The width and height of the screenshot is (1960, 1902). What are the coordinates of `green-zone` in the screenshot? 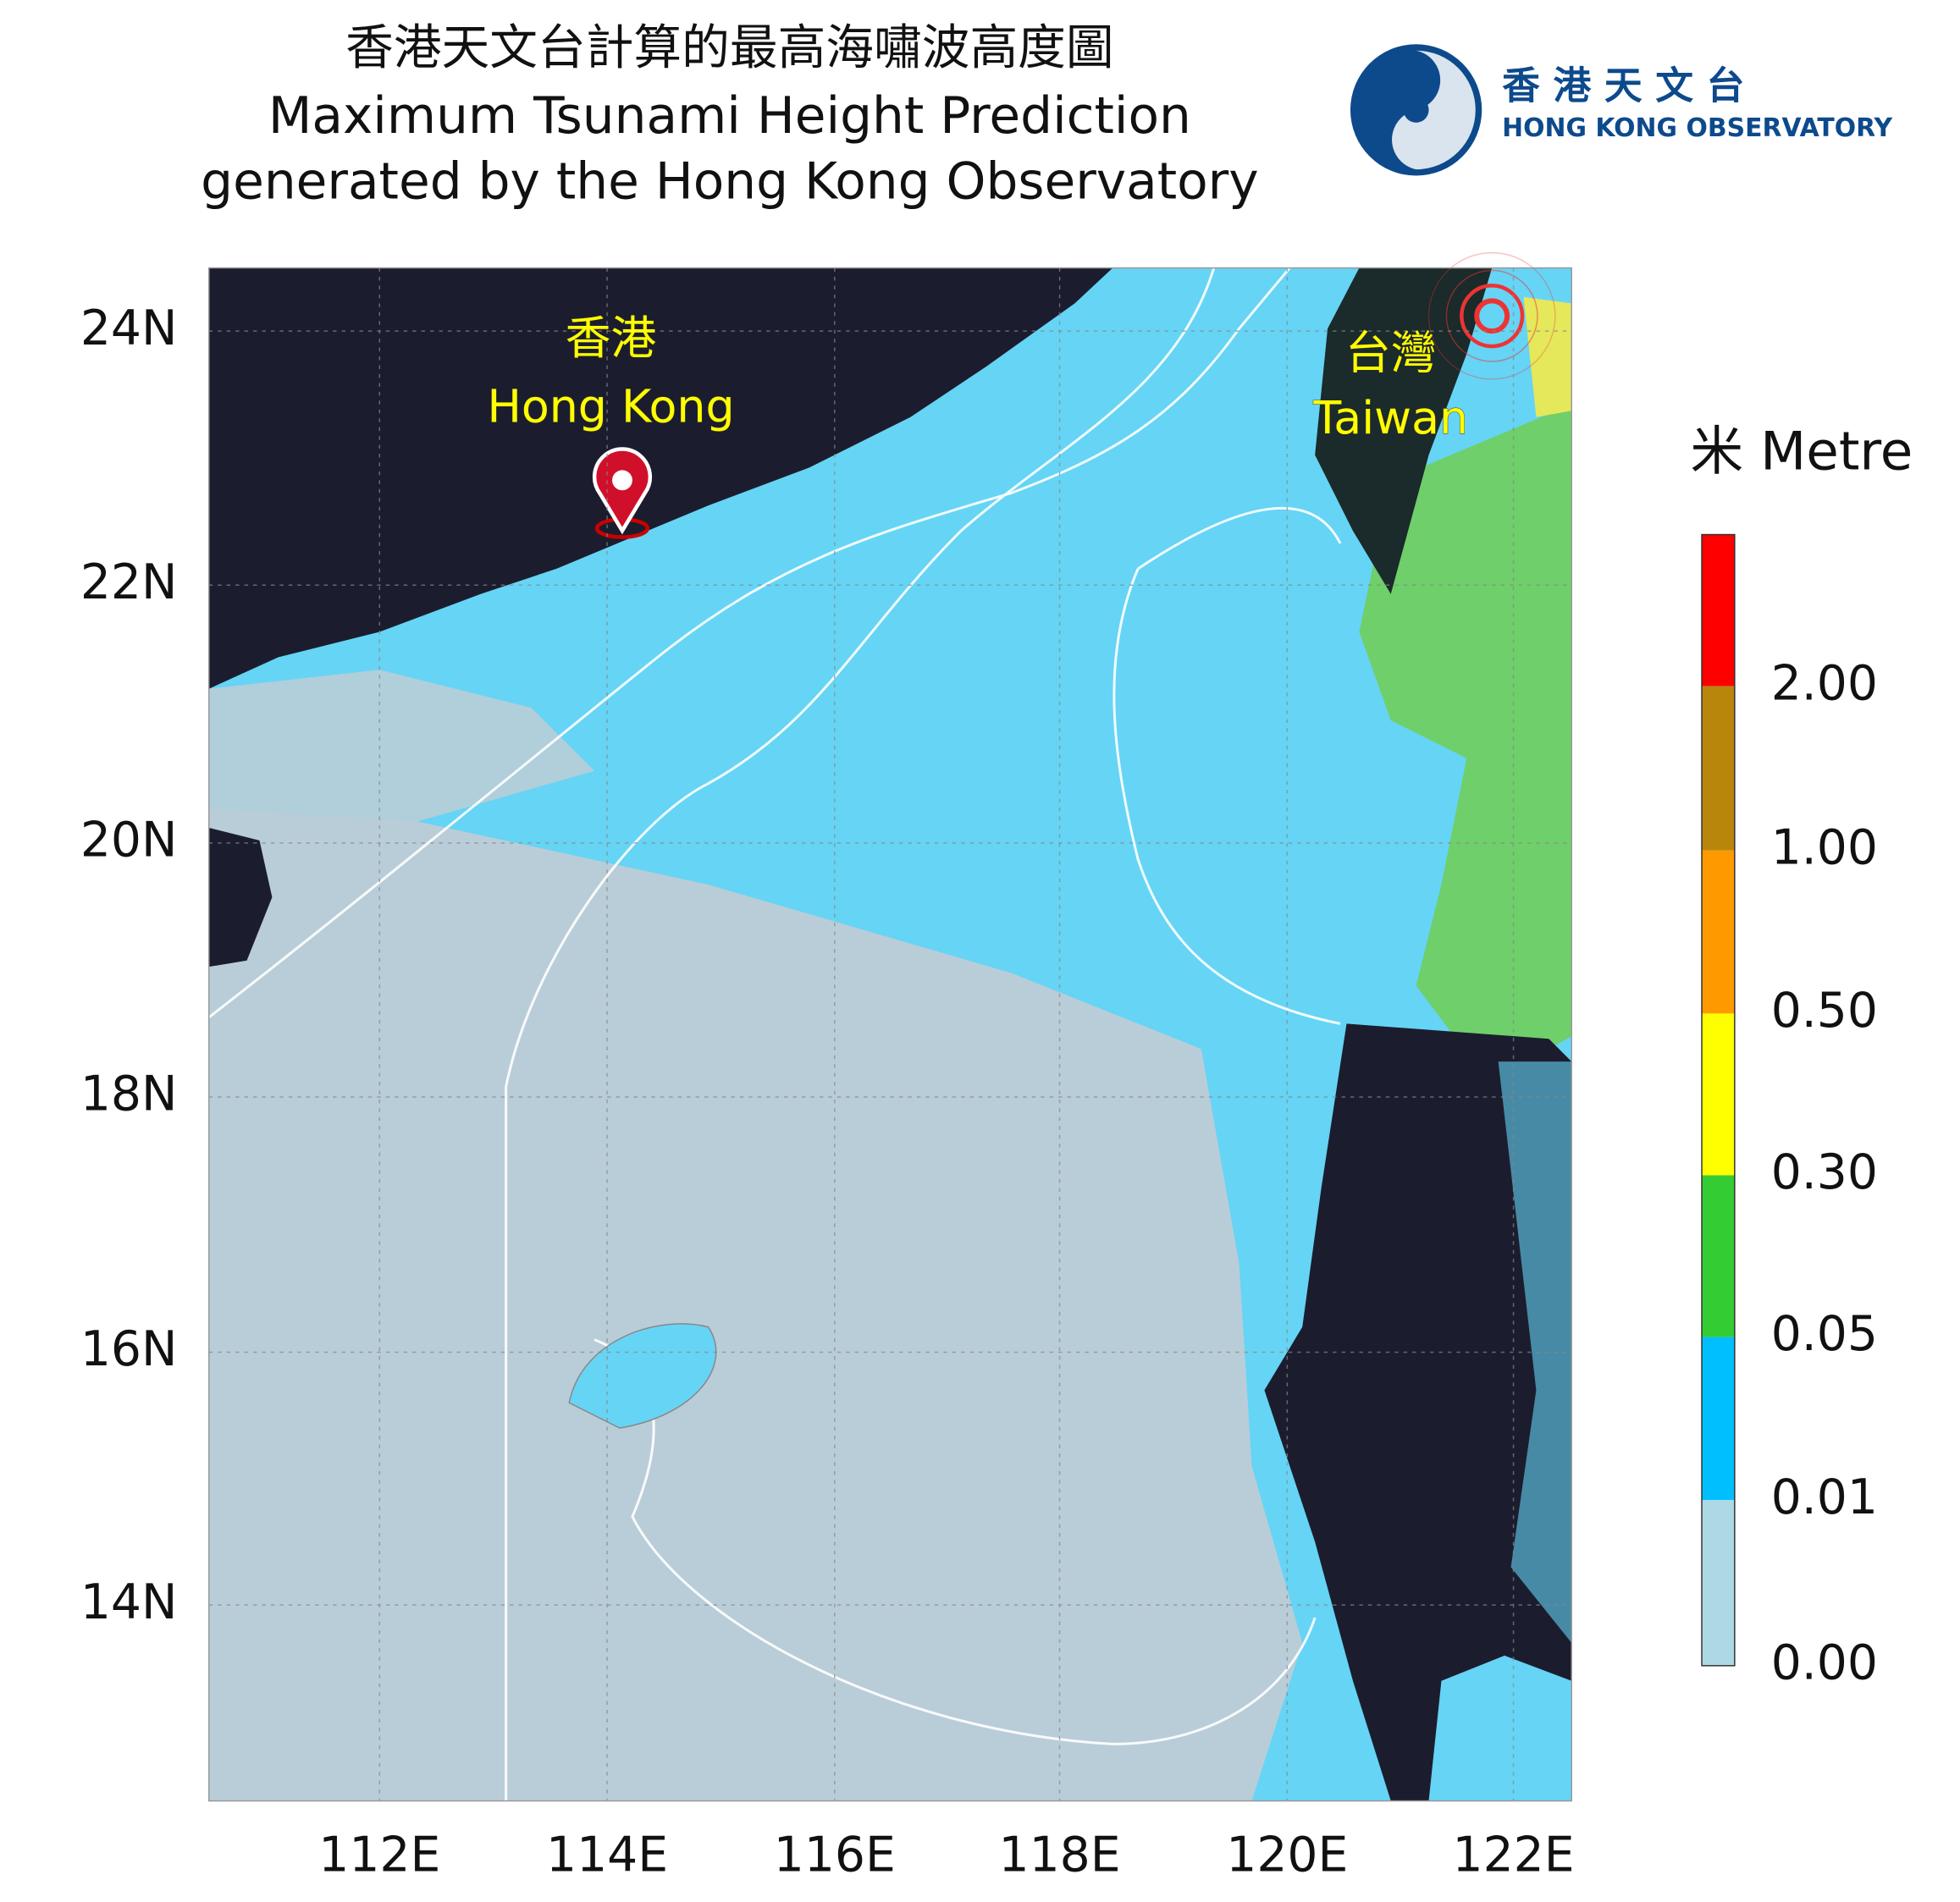 It's located at (1465, 727).